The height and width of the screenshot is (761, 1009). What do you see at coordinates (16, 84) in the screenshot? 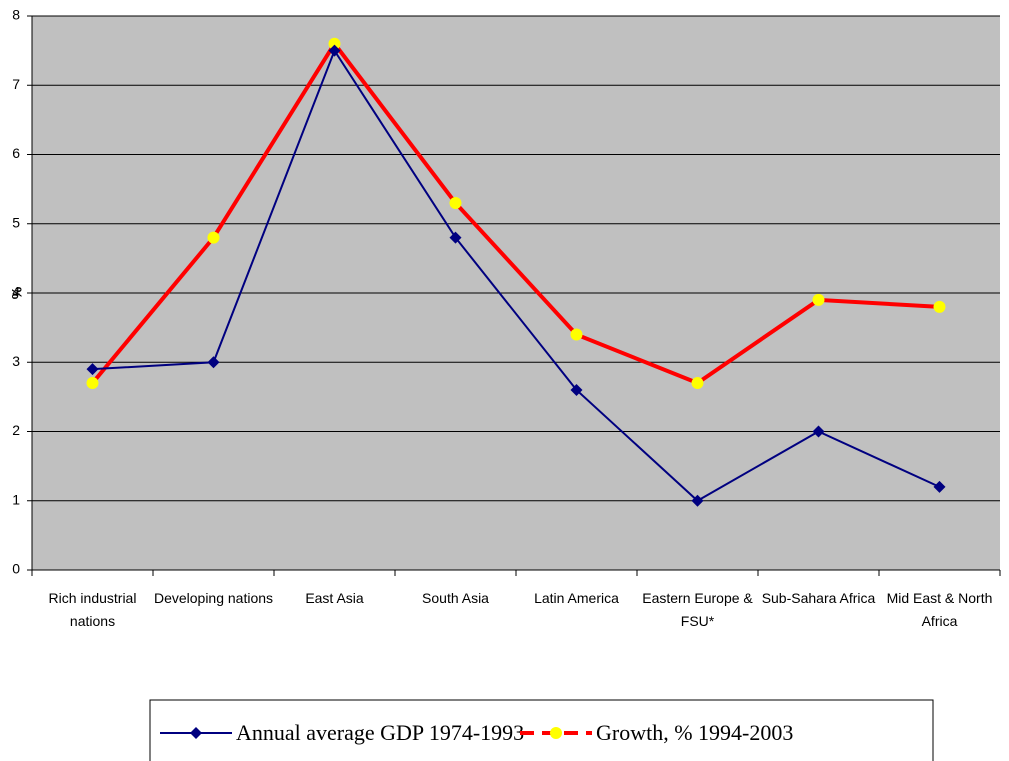
I see `y-tick-label: 7` at bounding box center [16, 84].